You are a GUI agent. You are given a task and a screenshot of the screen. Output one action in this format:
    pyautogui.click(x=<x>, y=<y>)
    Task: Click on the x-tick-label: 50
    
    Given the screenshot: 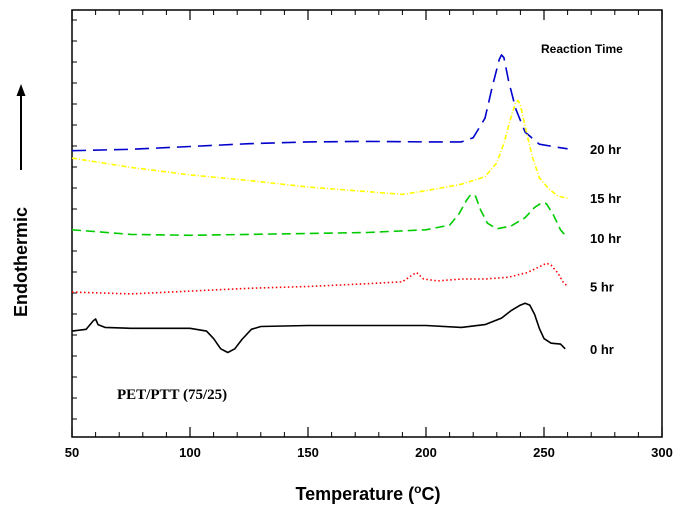 What is the action you would take?
    pyautogui.click(x=72, y=452)
    